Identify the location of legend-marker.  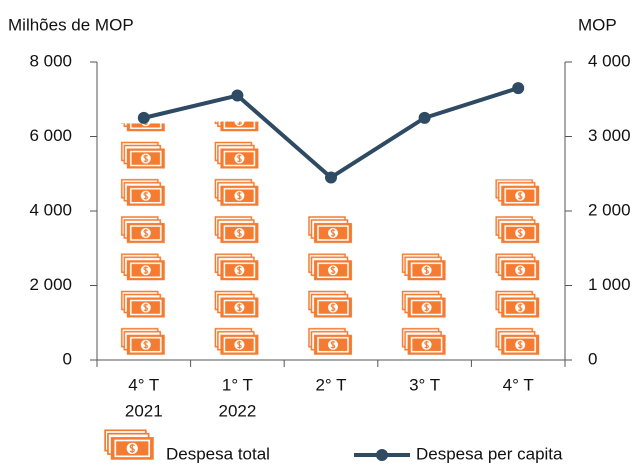
(382, 455).